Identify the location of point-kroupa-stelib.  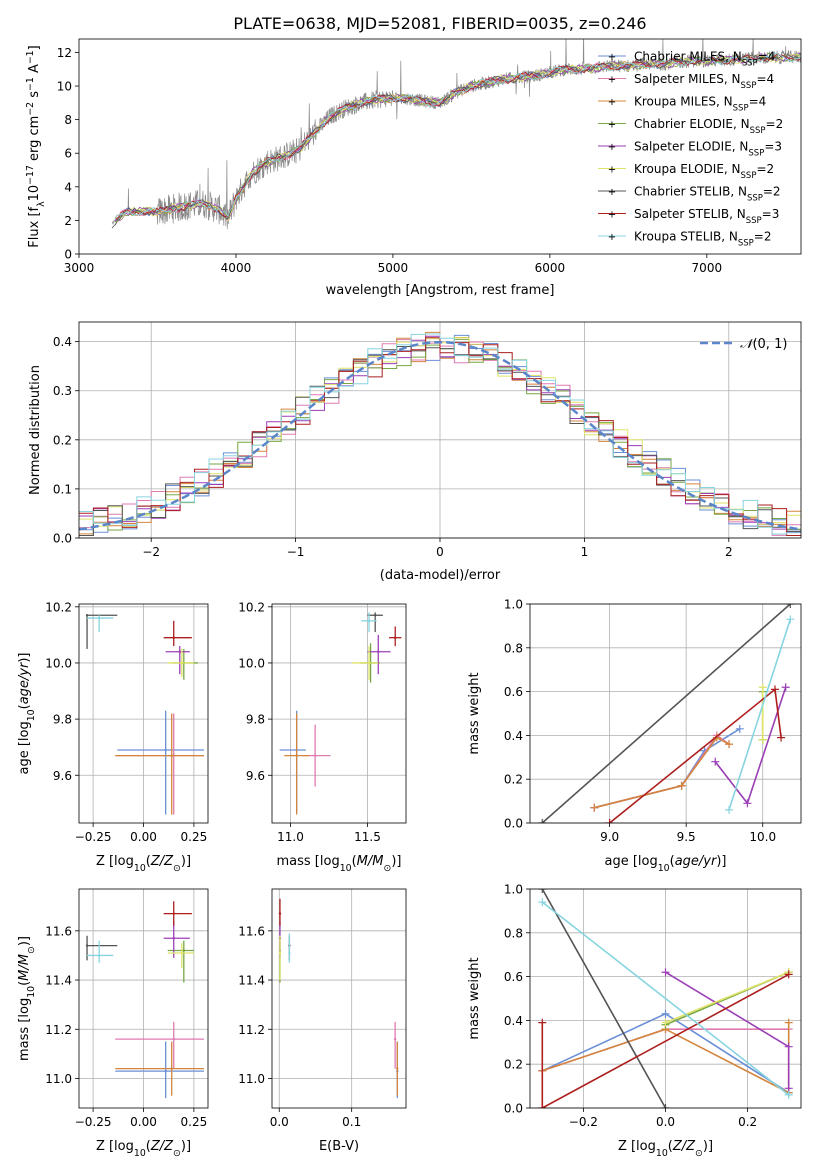
(369, 621).